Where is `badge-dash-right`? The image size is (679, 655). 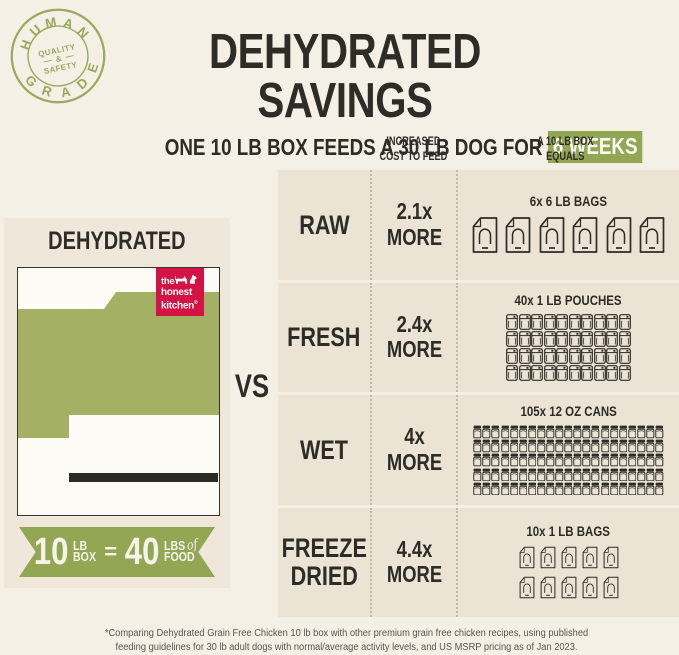
badge-dash-right is located at coordinates (69, 56).